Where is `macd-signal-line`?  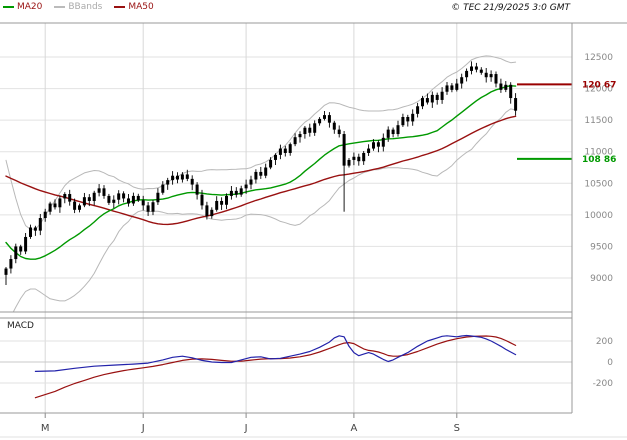 macd-signal-line is located at coordinates (275, 367).